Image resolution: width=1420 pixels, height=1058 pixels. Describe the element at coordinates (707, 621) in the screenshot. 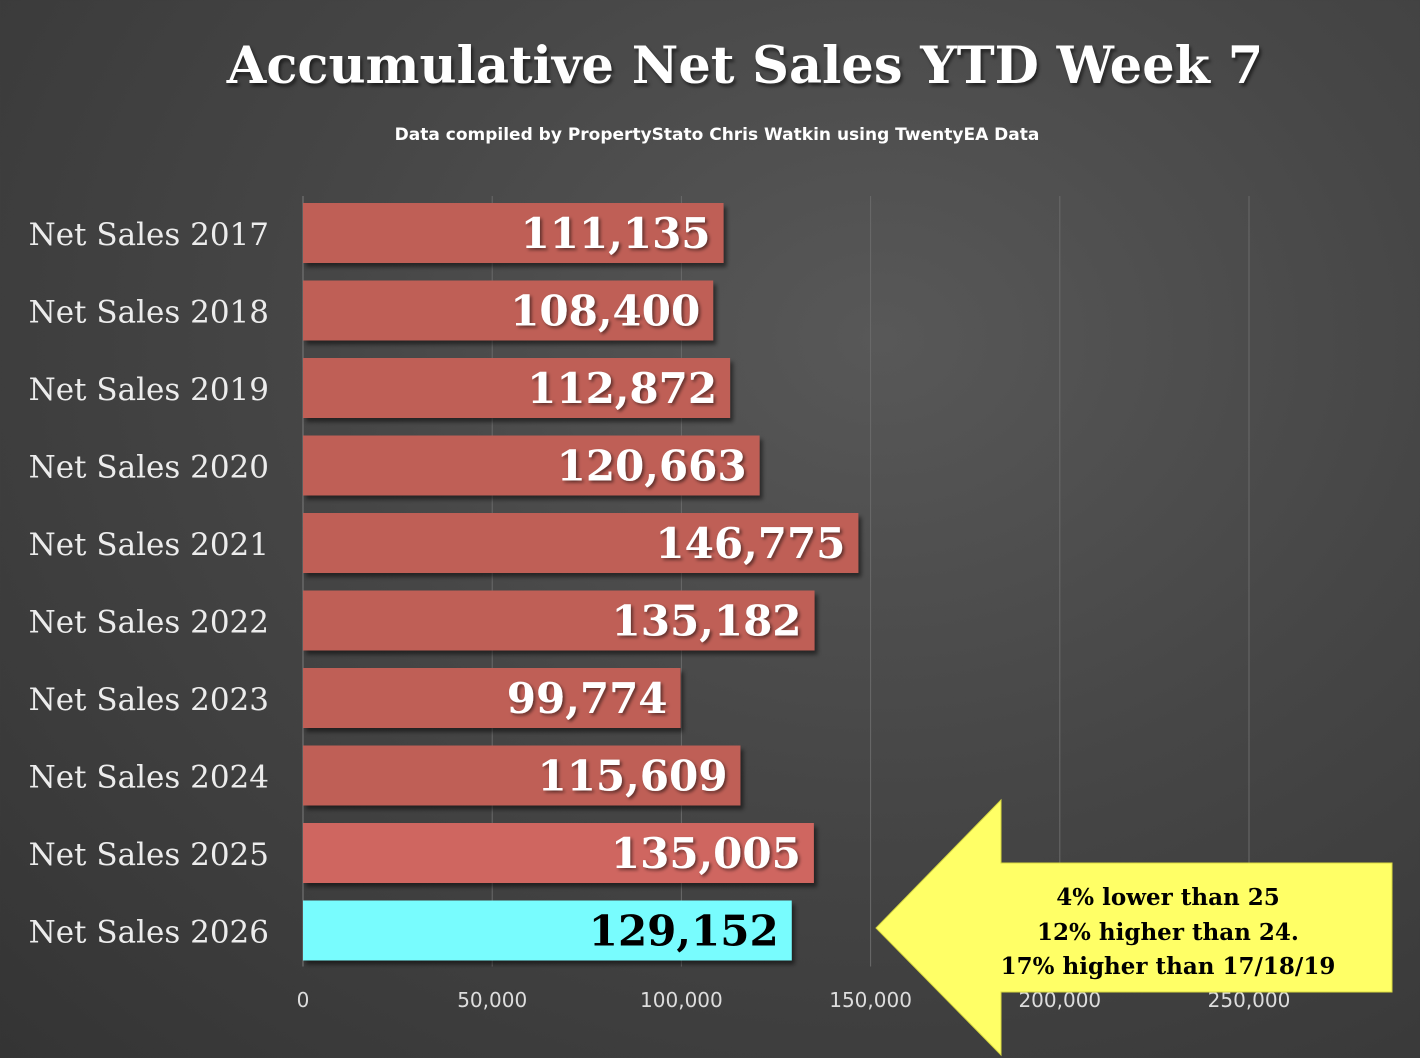

I see `bar-value-label: 135,182` at that location.